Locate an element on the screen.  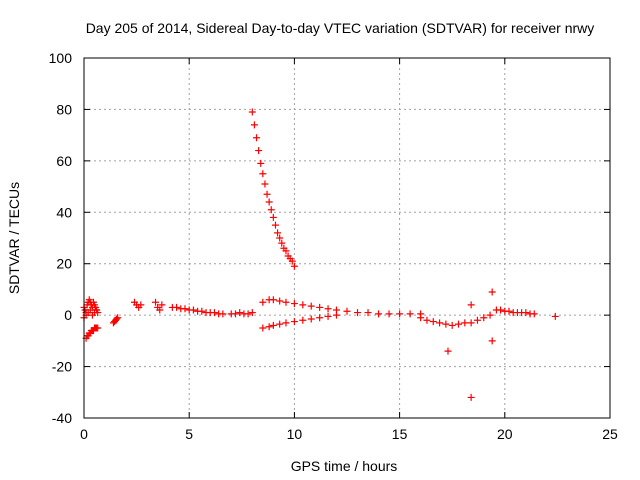
y-tick-label: -40 is located at coordinates (62, 418).